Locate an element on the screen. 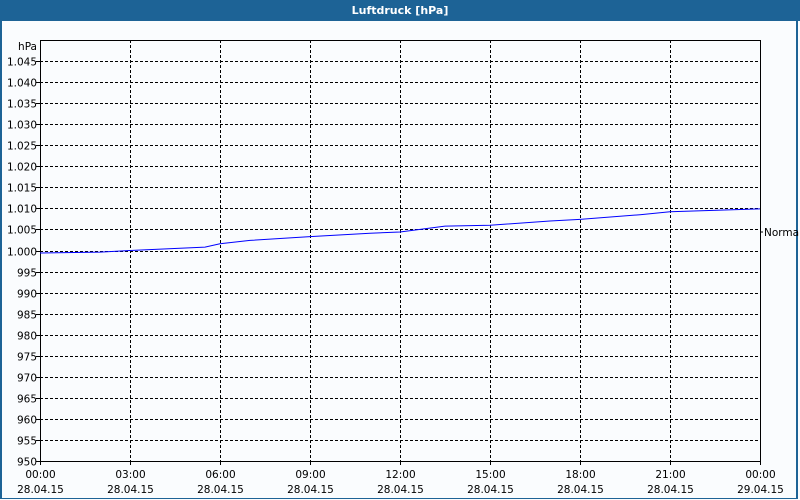  y-tick-label: 980 is located at coordinates (27, 337).